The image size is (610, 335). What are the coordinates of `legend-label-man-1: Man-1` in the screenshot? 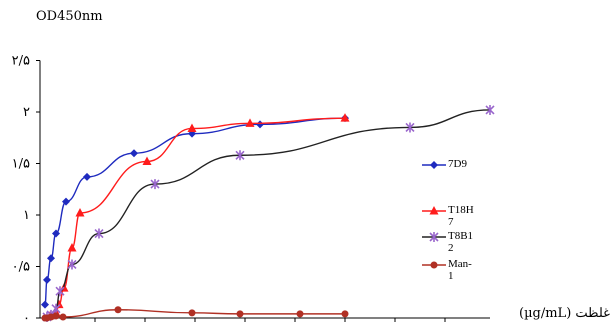 It's located at (460, 270).